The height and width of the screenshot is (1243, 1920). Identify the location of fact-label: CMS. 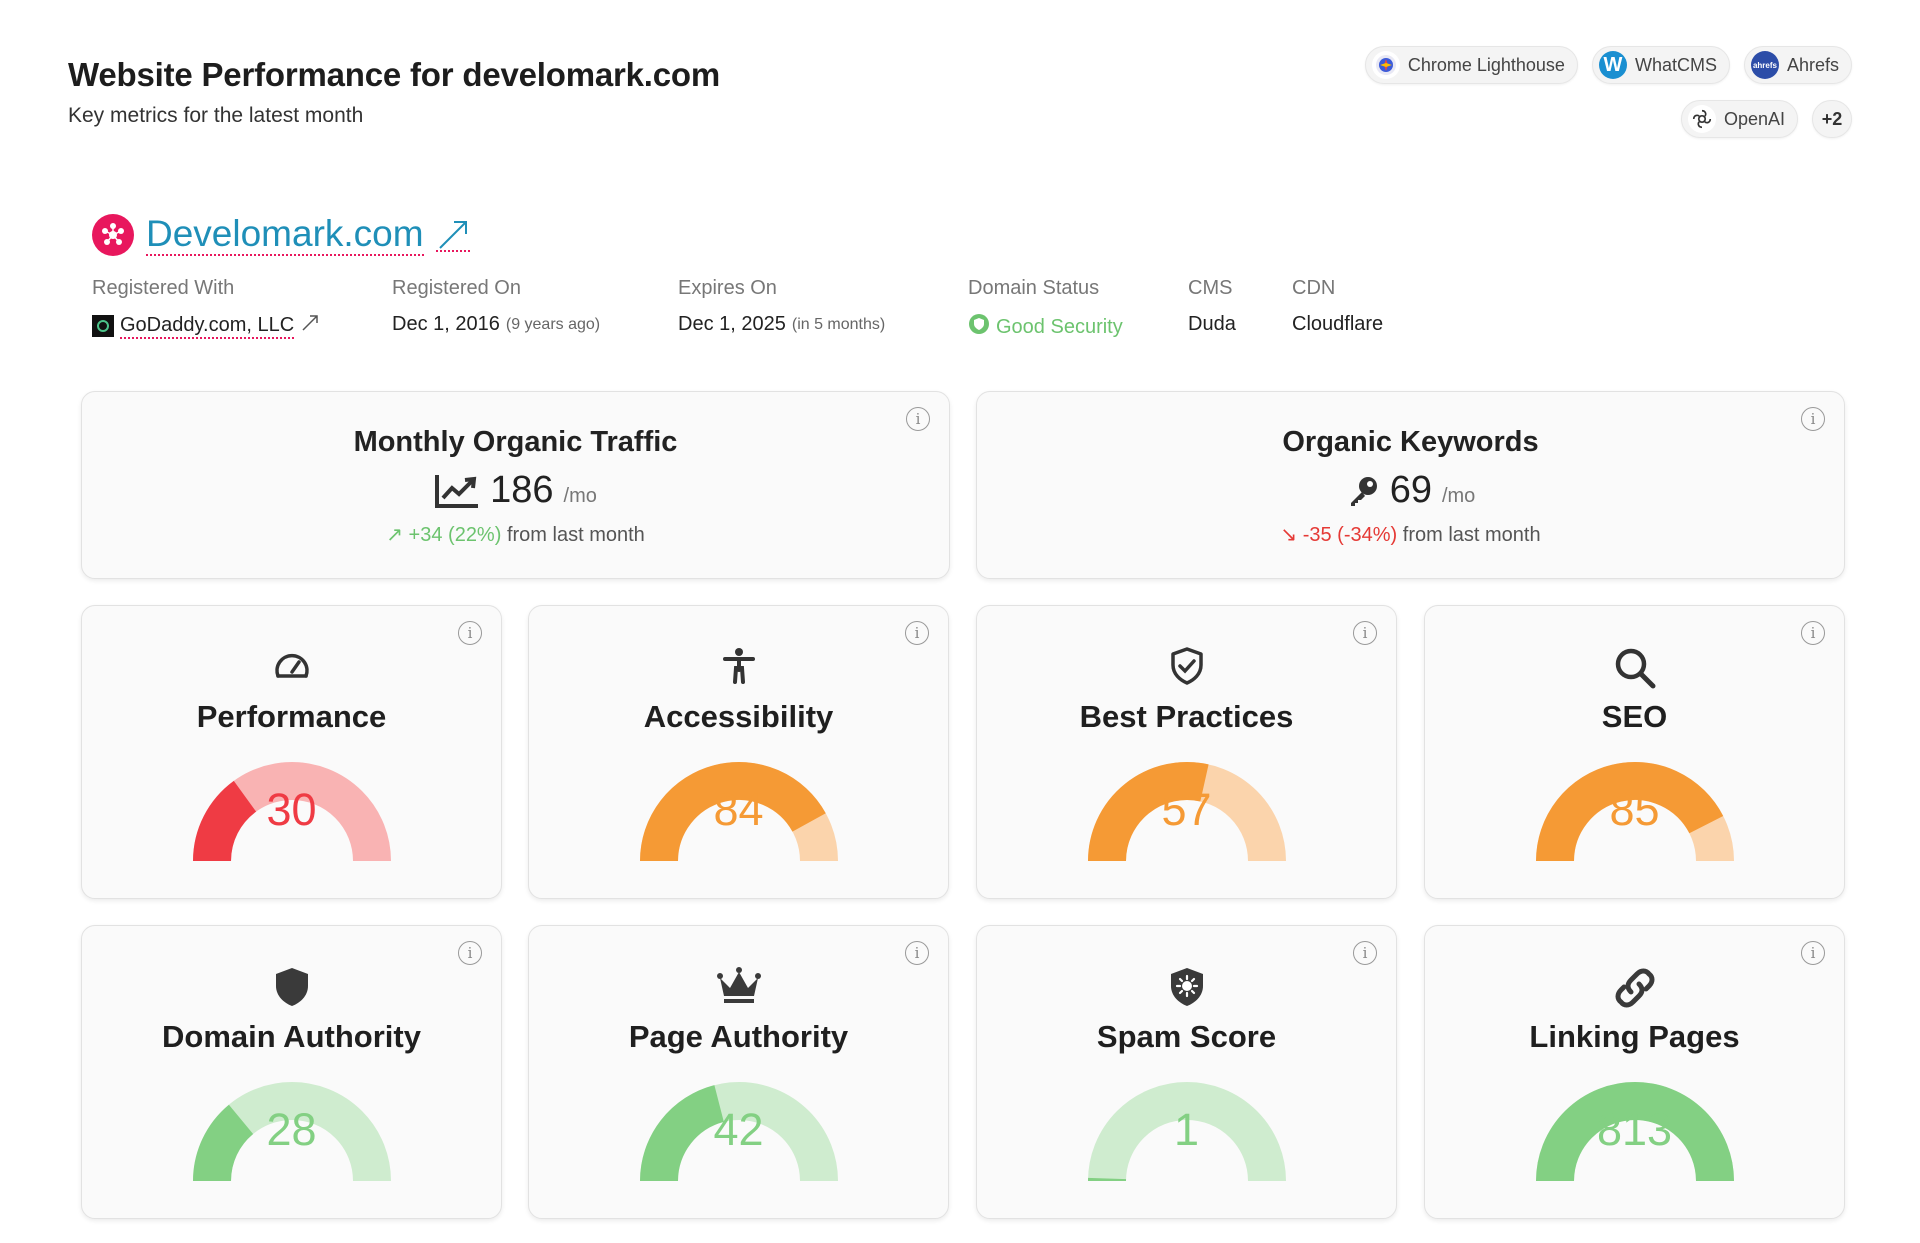
(1210, 288).